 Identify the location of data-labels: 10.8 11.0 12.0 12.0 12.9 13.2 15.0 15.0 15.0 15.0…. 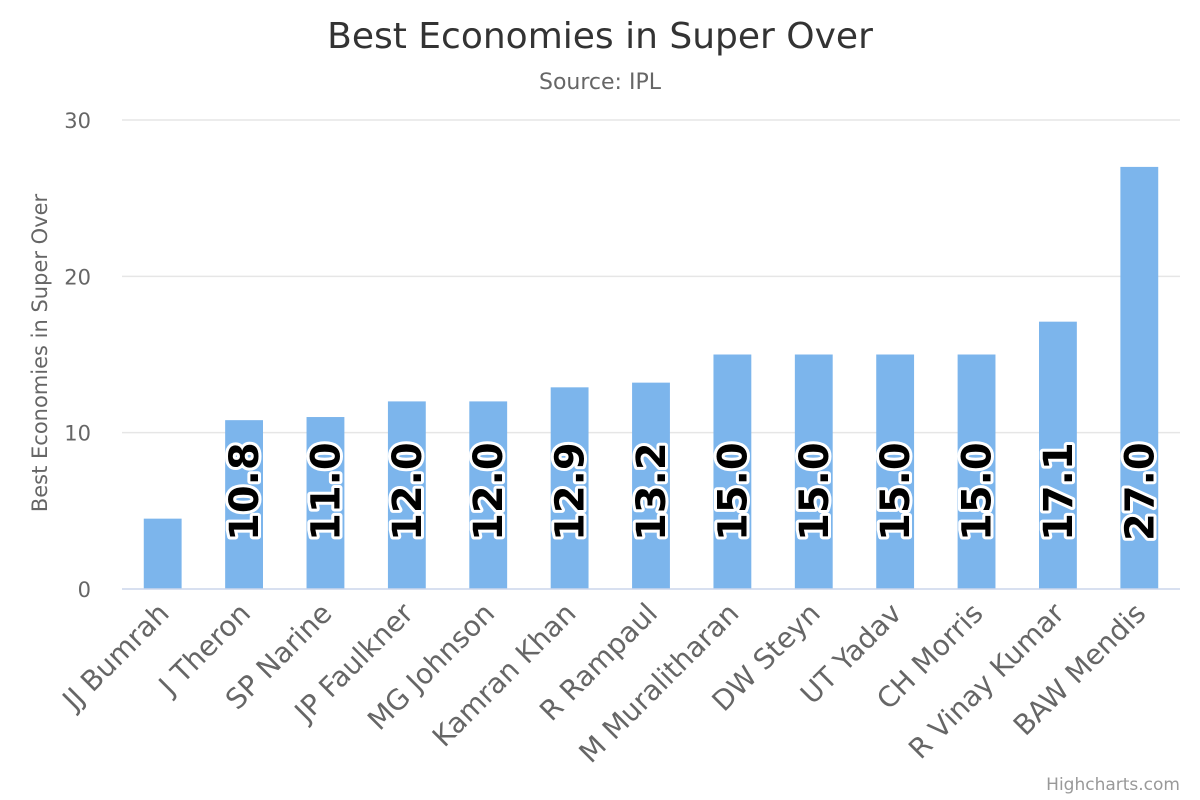
(692, 491).